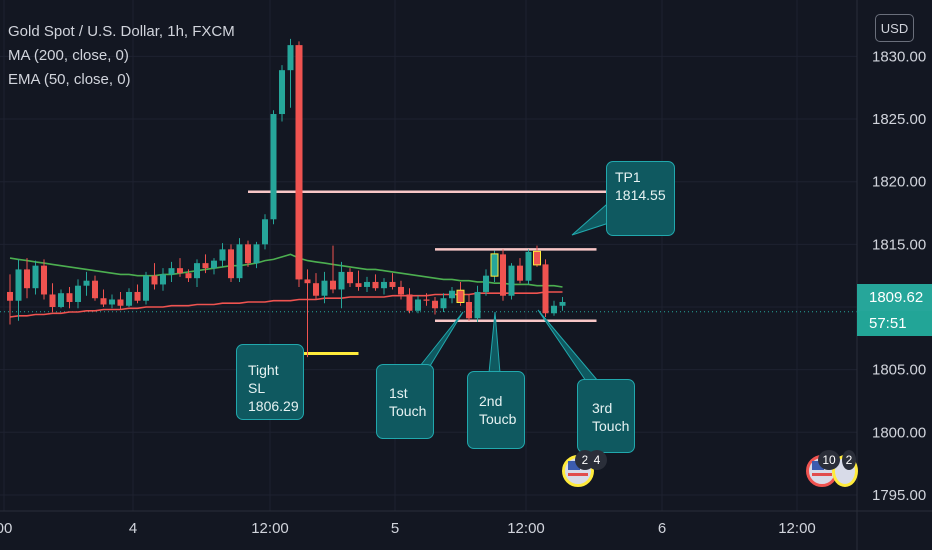  Describe the element at coordinates (133, 528) in the screenshot. I see `x-tick-label: 4` at that location.